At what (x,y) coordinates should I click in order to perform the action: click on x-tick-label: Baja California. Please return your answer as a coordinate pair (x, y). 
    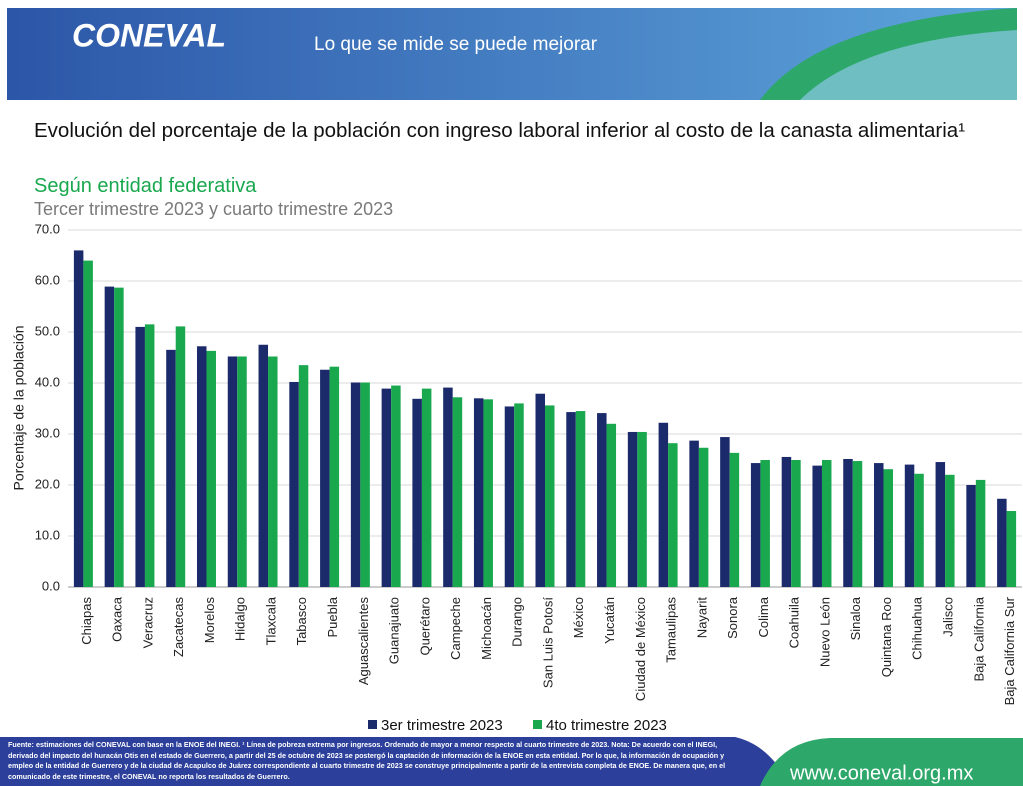
    Looking at the image, I should click on (978, 638).